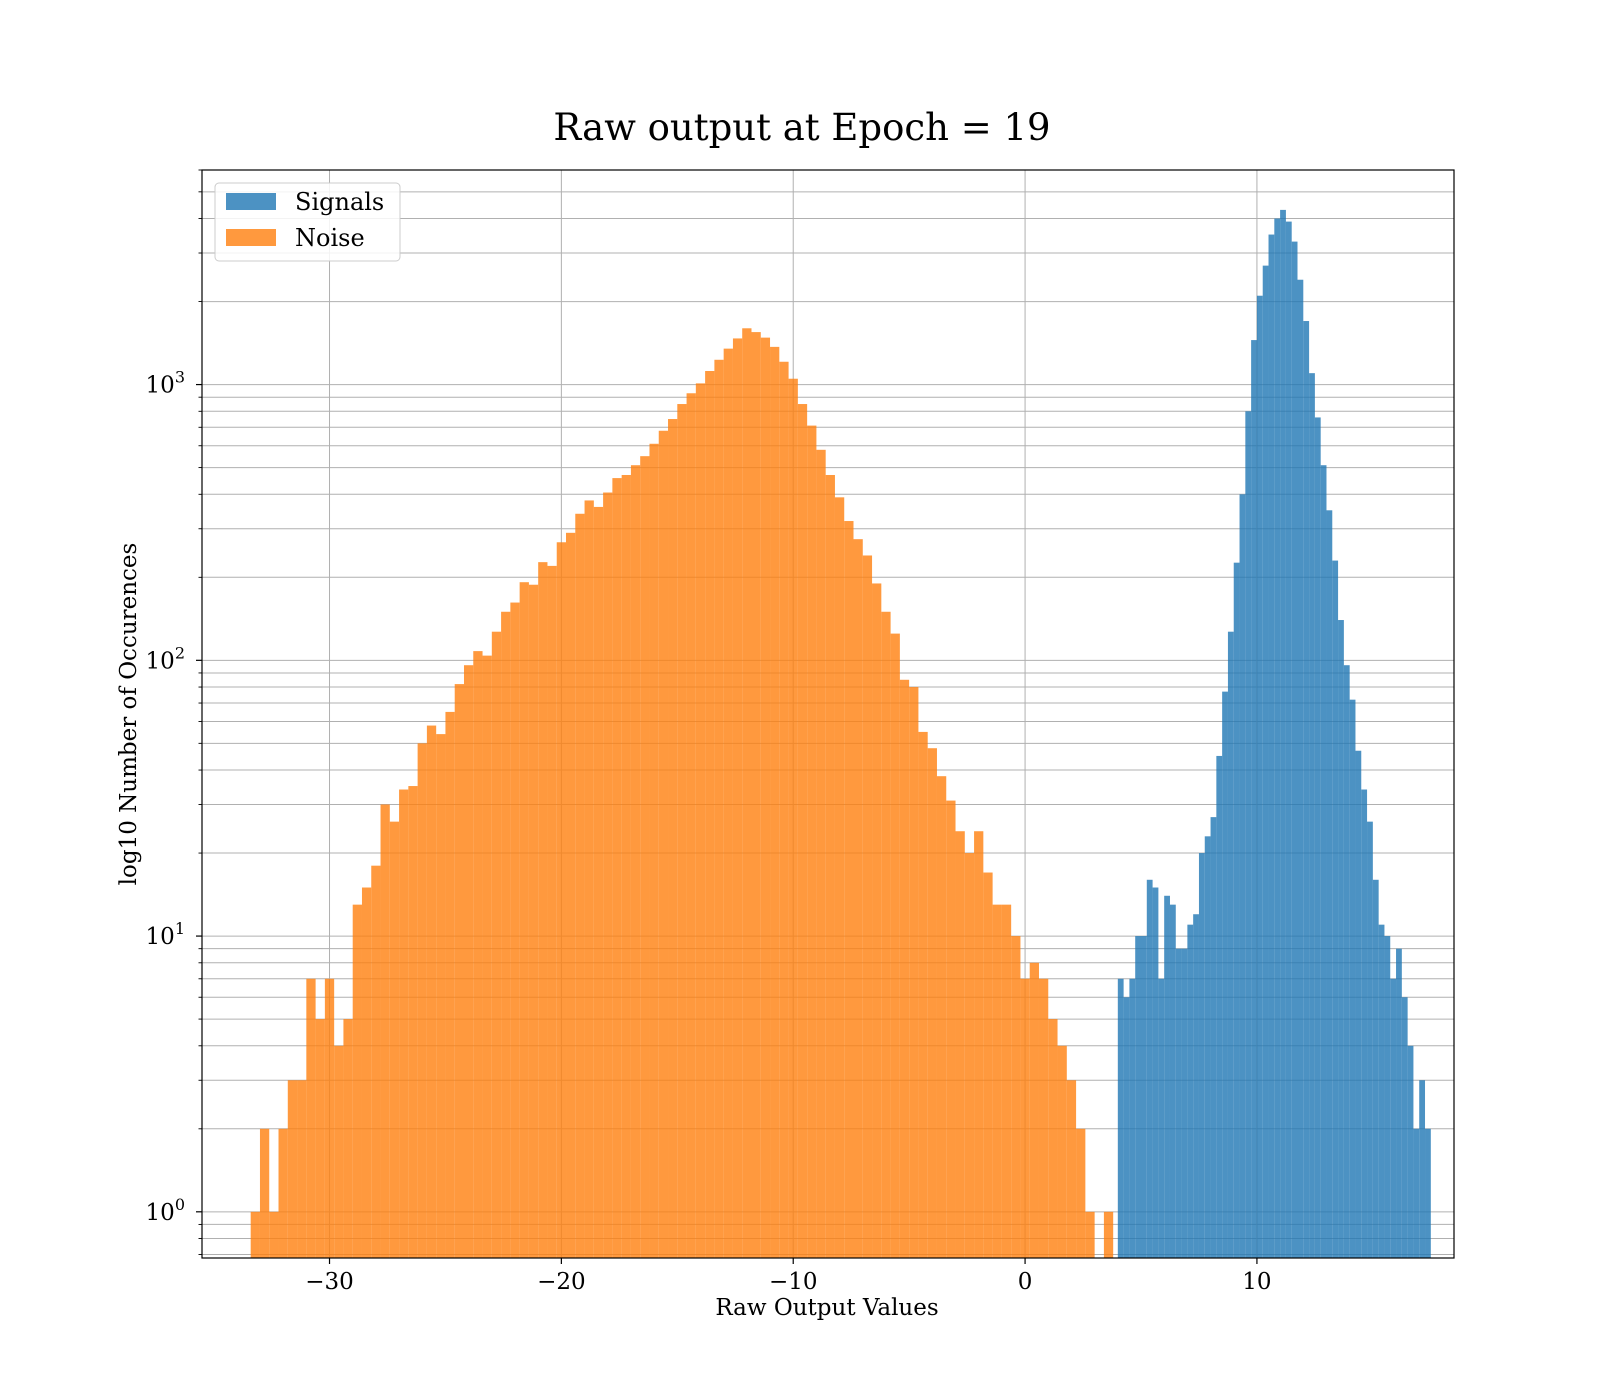  What do you see at coordinates (251, 237) in the screenshot?
I see `legend-swatch-noise` at bounding box center [251, 237].